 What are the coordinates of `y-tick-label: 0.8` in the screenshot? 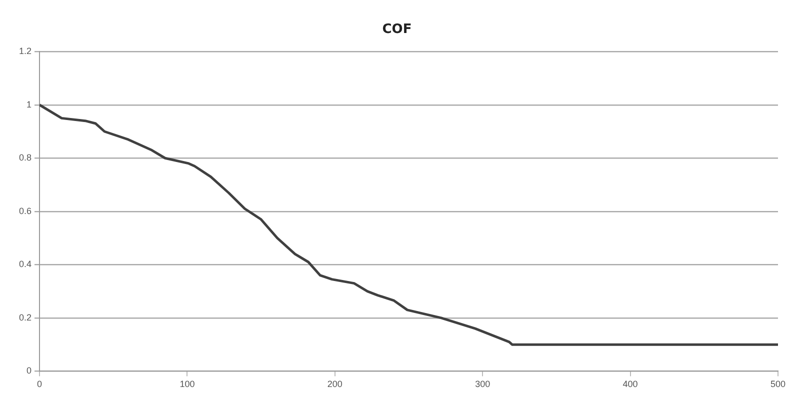 It's located at (25, 157).